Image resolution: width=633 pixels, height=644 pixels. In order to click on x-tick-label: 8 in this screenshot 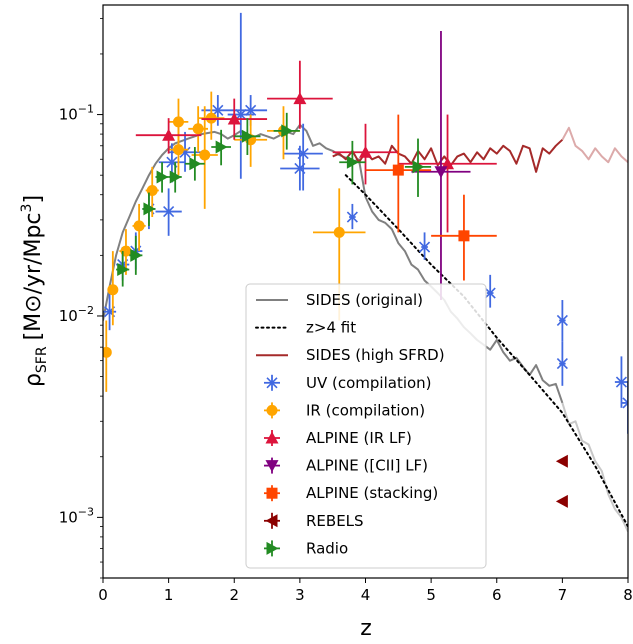, I will do `click(628, 595)`.